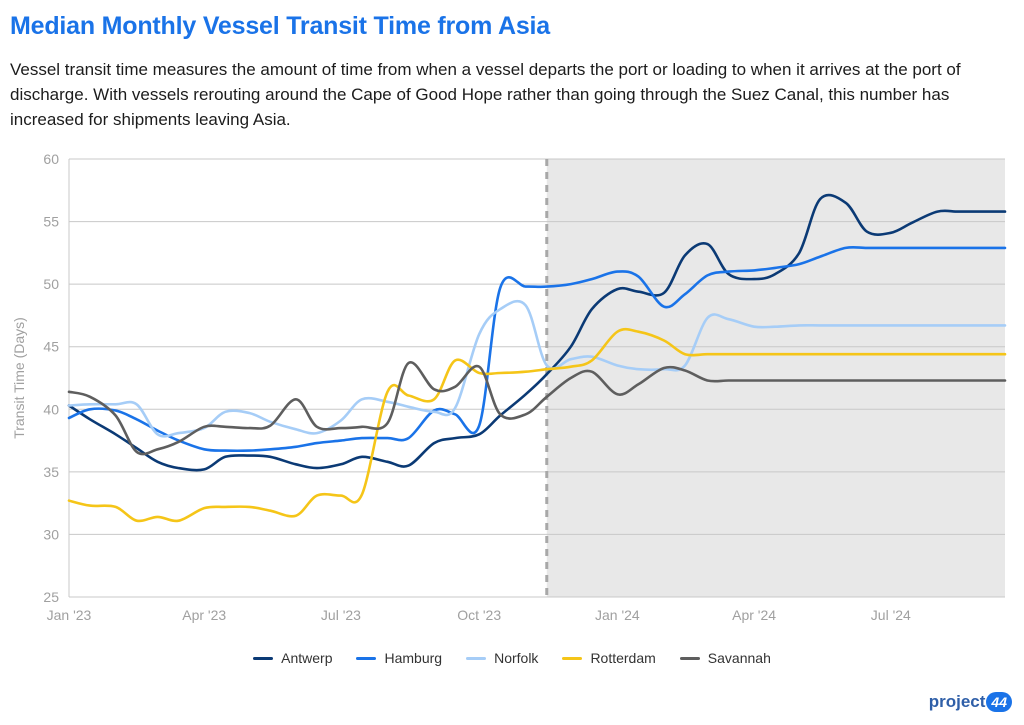  What do you see at coordinates (739, 658) in the screenshot?
I see `legend-label: Savannah` at bounding box center [739, 658].